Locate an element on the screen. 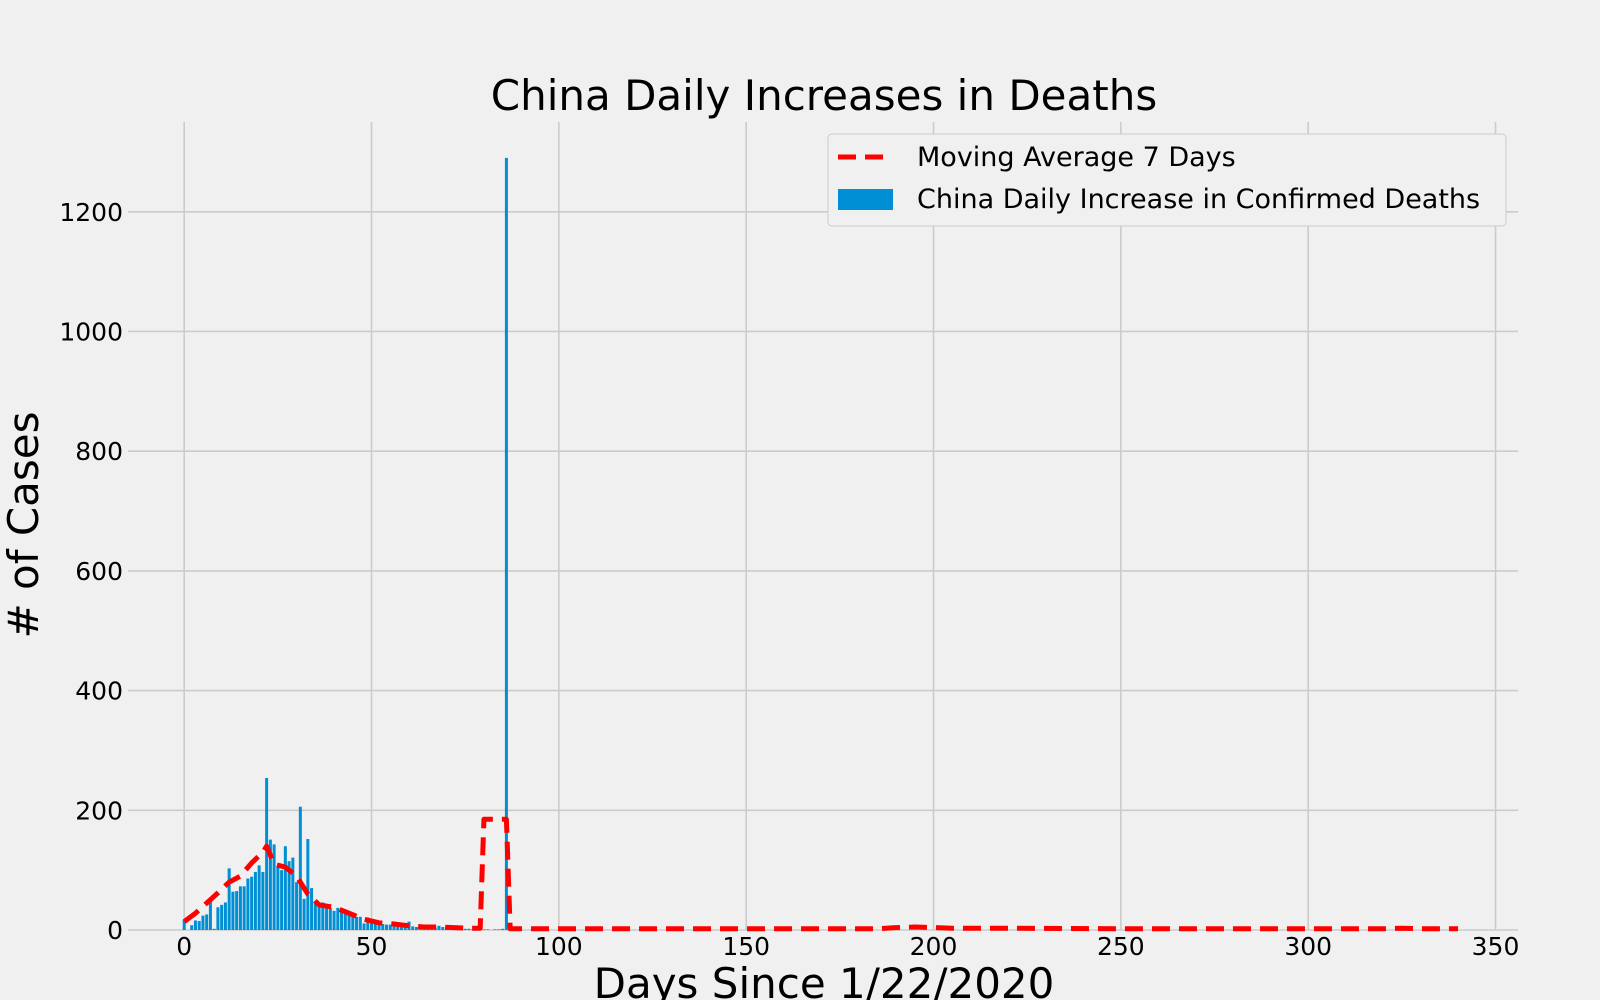  y-axis-label: # of Cases is located at coordinates (24, 524).